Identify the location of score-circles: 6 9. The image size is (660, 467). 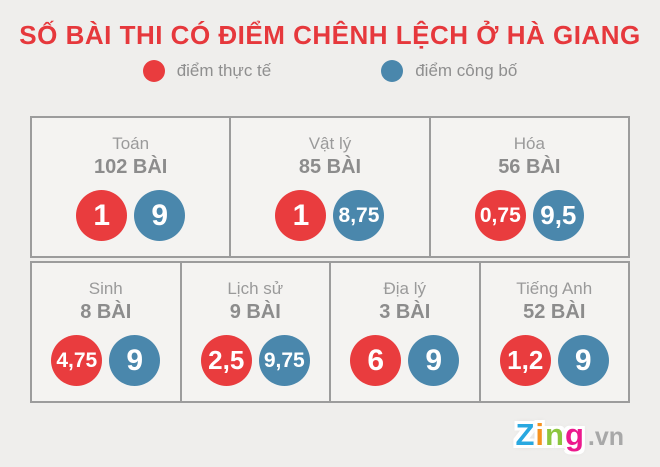
(405, 360).